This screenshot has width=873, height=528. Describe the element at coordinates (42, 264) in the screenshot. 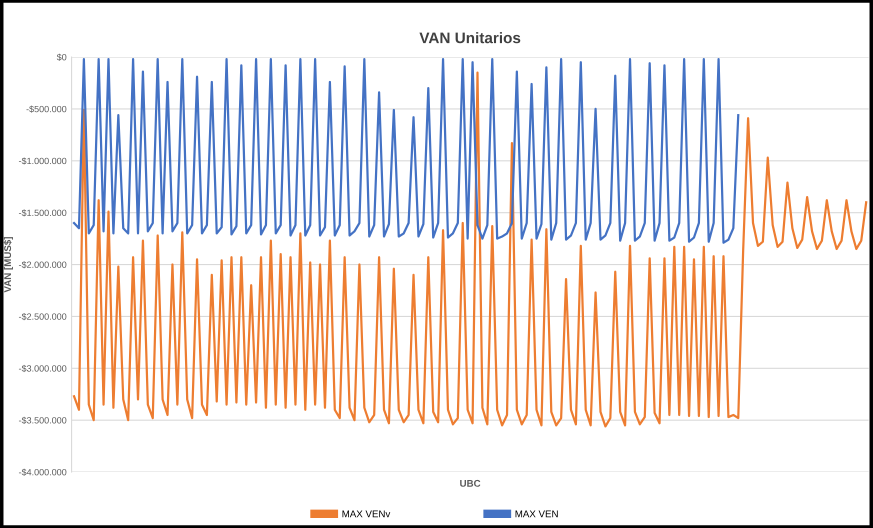

I see `y-tick-label: -$2.000.000` at that location.